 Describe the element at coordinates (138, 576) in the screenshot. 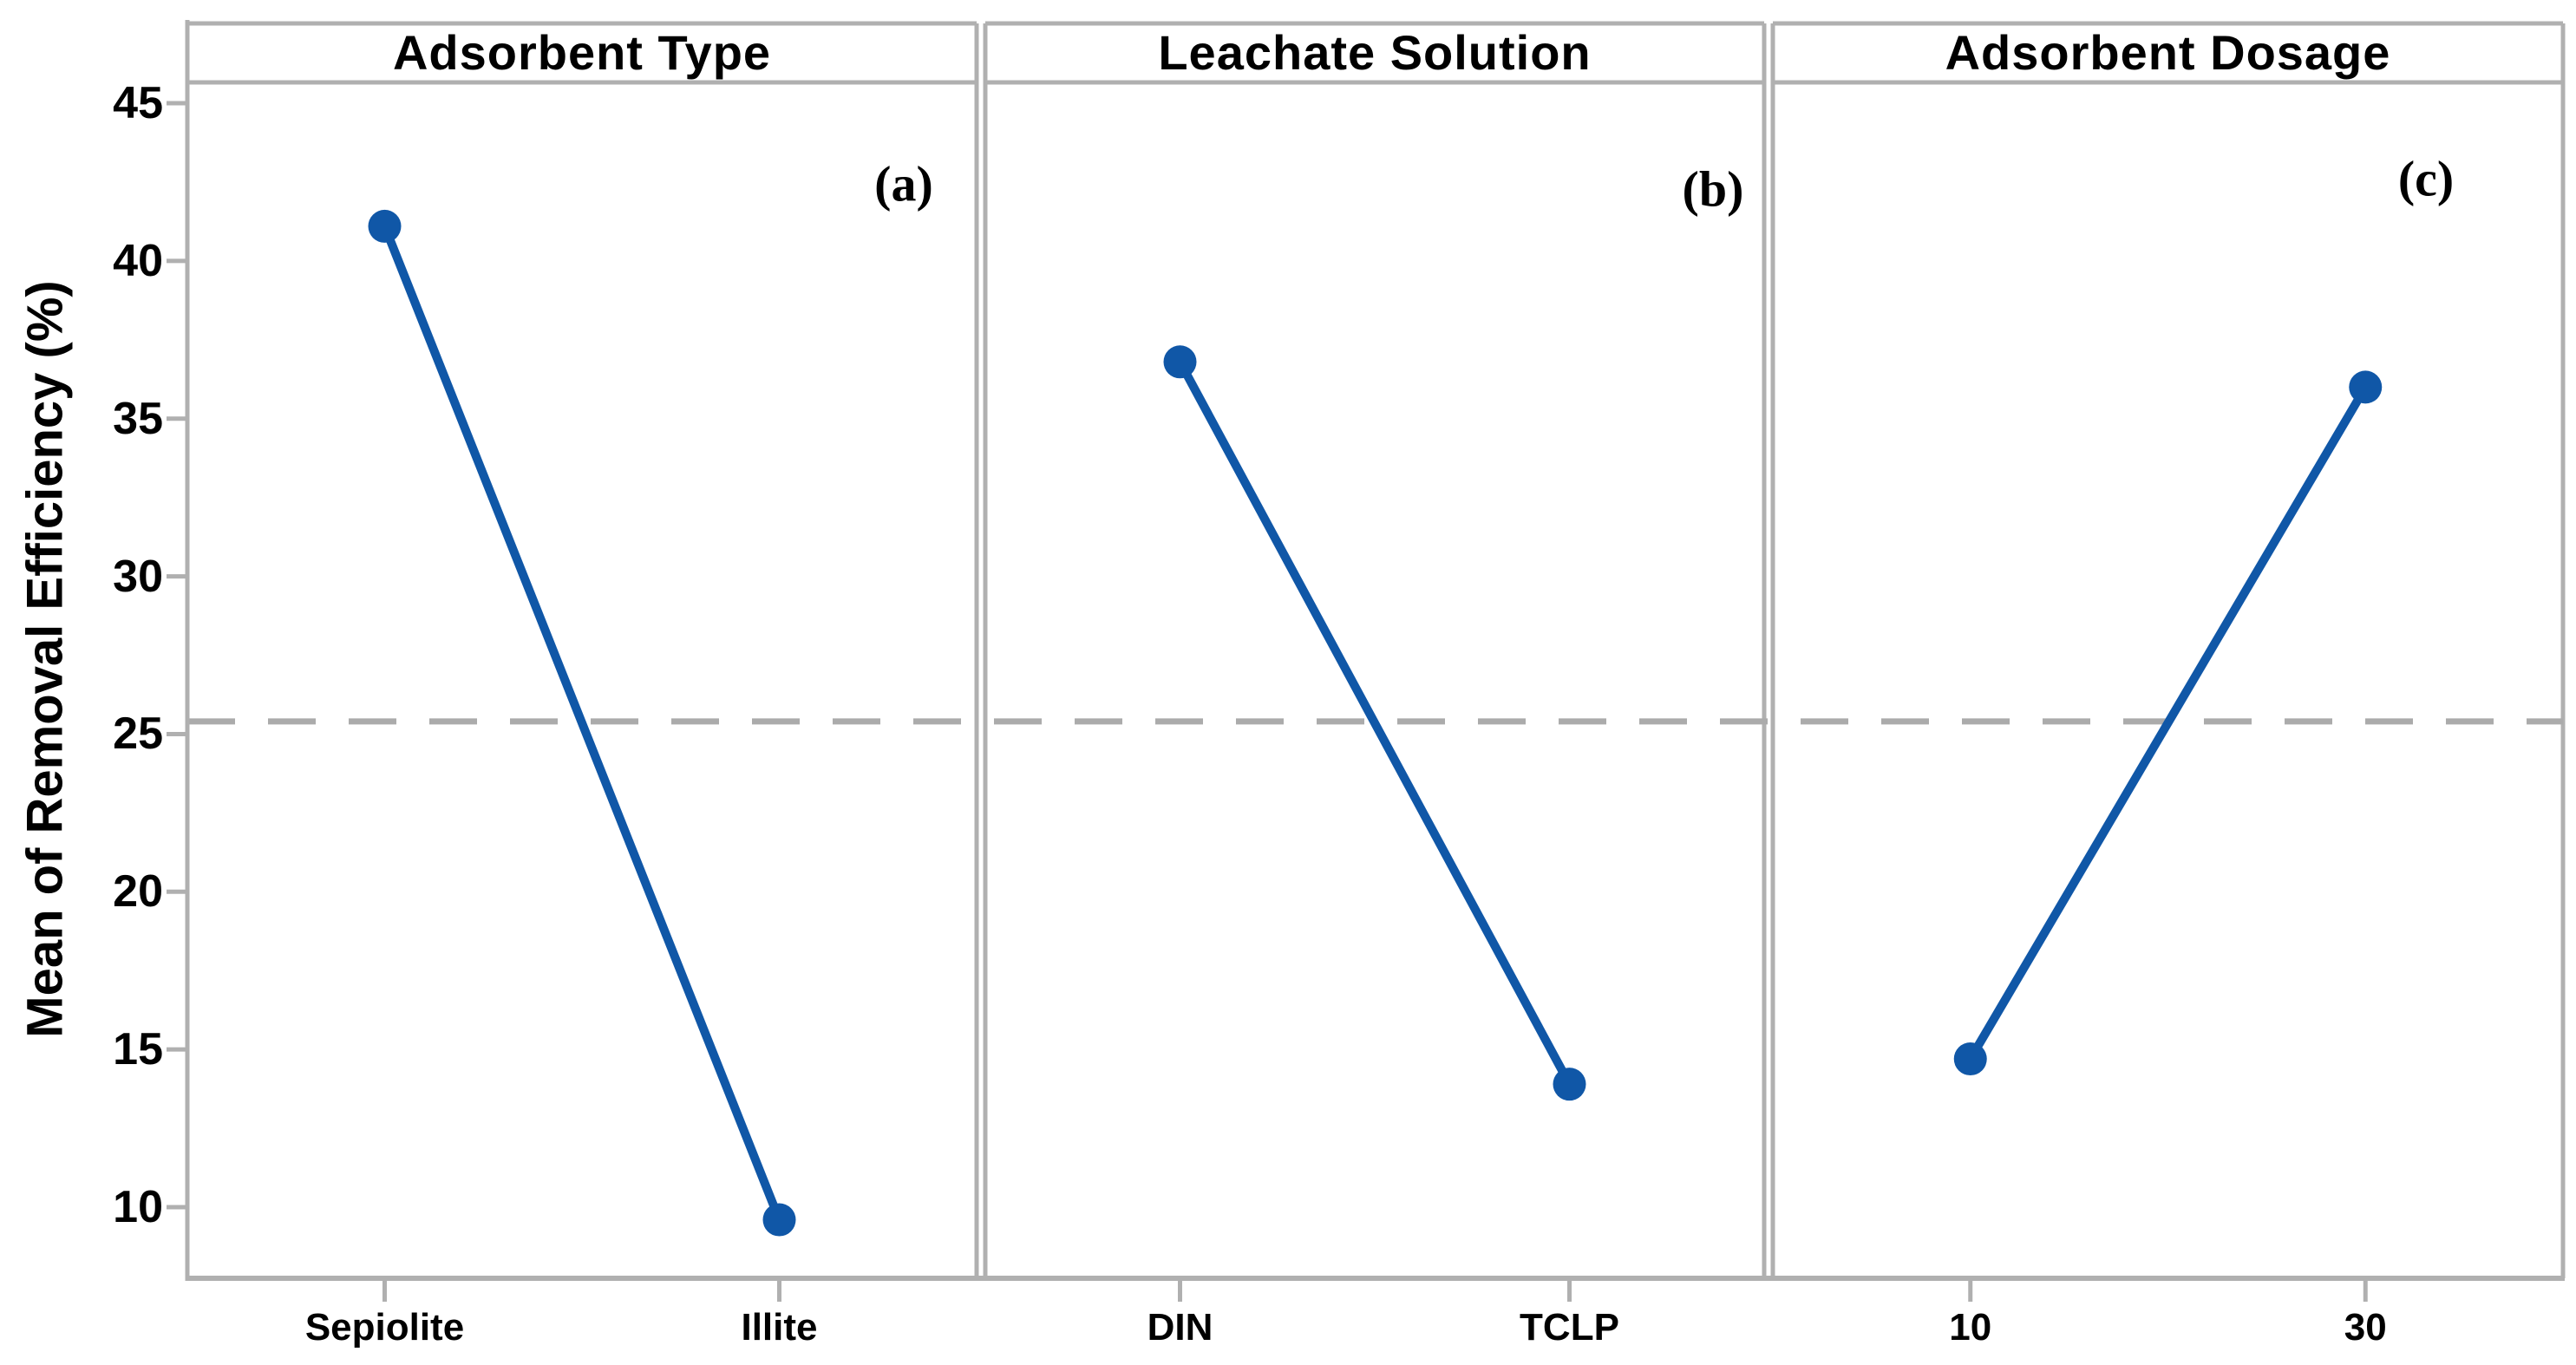

I see `y-tick-label: 30` at that location.